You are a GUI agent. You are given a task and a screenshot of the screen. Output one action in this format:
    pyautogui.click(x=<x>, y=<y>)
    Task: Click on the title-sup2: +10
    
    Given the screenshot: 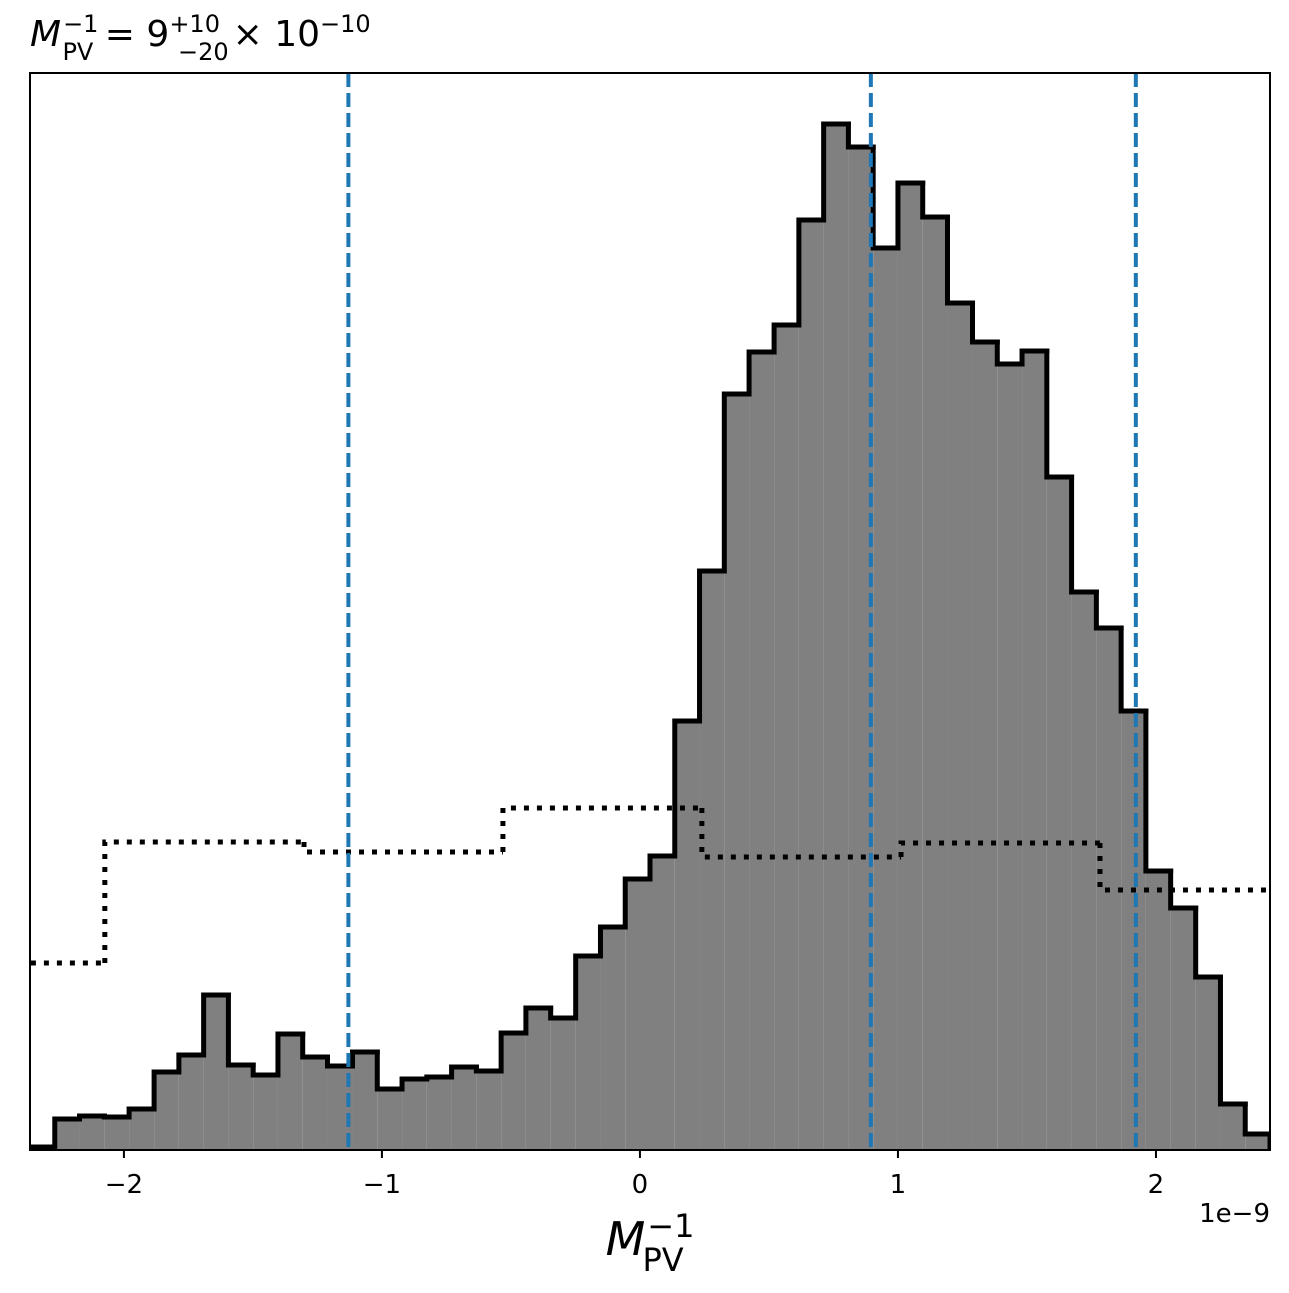 What is the action you would take?
    pyautogui.click(x=194, y=24)
    